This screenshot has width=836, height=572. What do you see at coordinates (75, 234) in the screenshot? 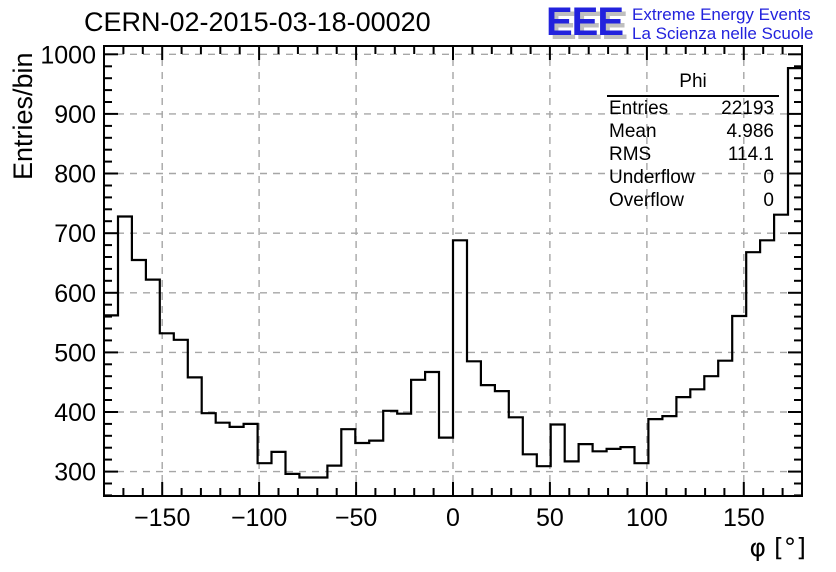
I see `svg-text: 700` at bounding box center [75, 234].